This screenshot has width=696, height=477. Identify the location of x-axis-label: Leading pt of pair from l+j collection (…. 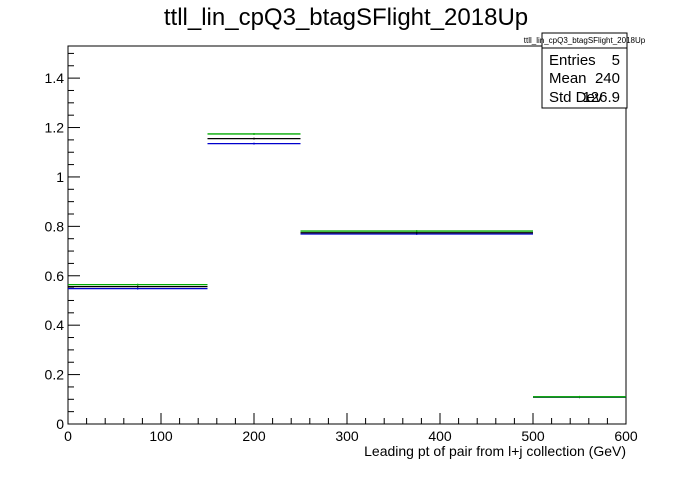
(495, 451).